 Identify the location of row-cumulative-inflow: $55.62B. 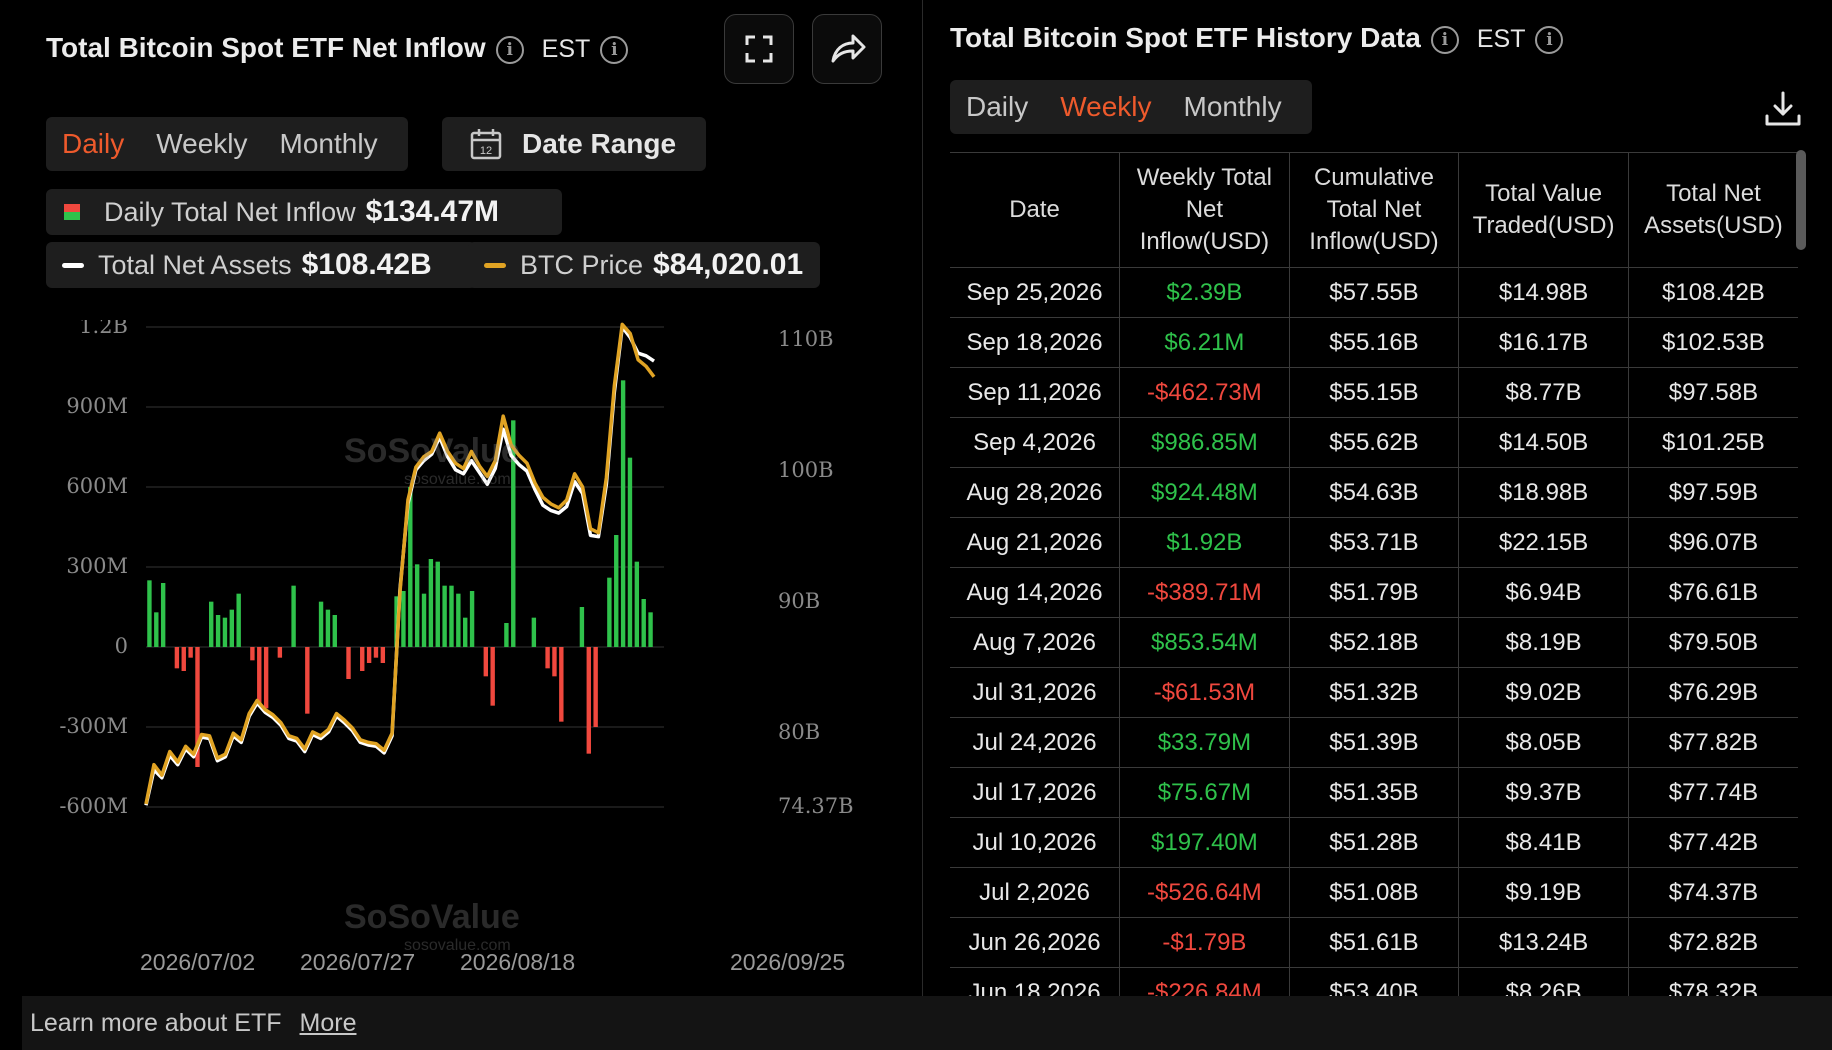
(1374, 442).